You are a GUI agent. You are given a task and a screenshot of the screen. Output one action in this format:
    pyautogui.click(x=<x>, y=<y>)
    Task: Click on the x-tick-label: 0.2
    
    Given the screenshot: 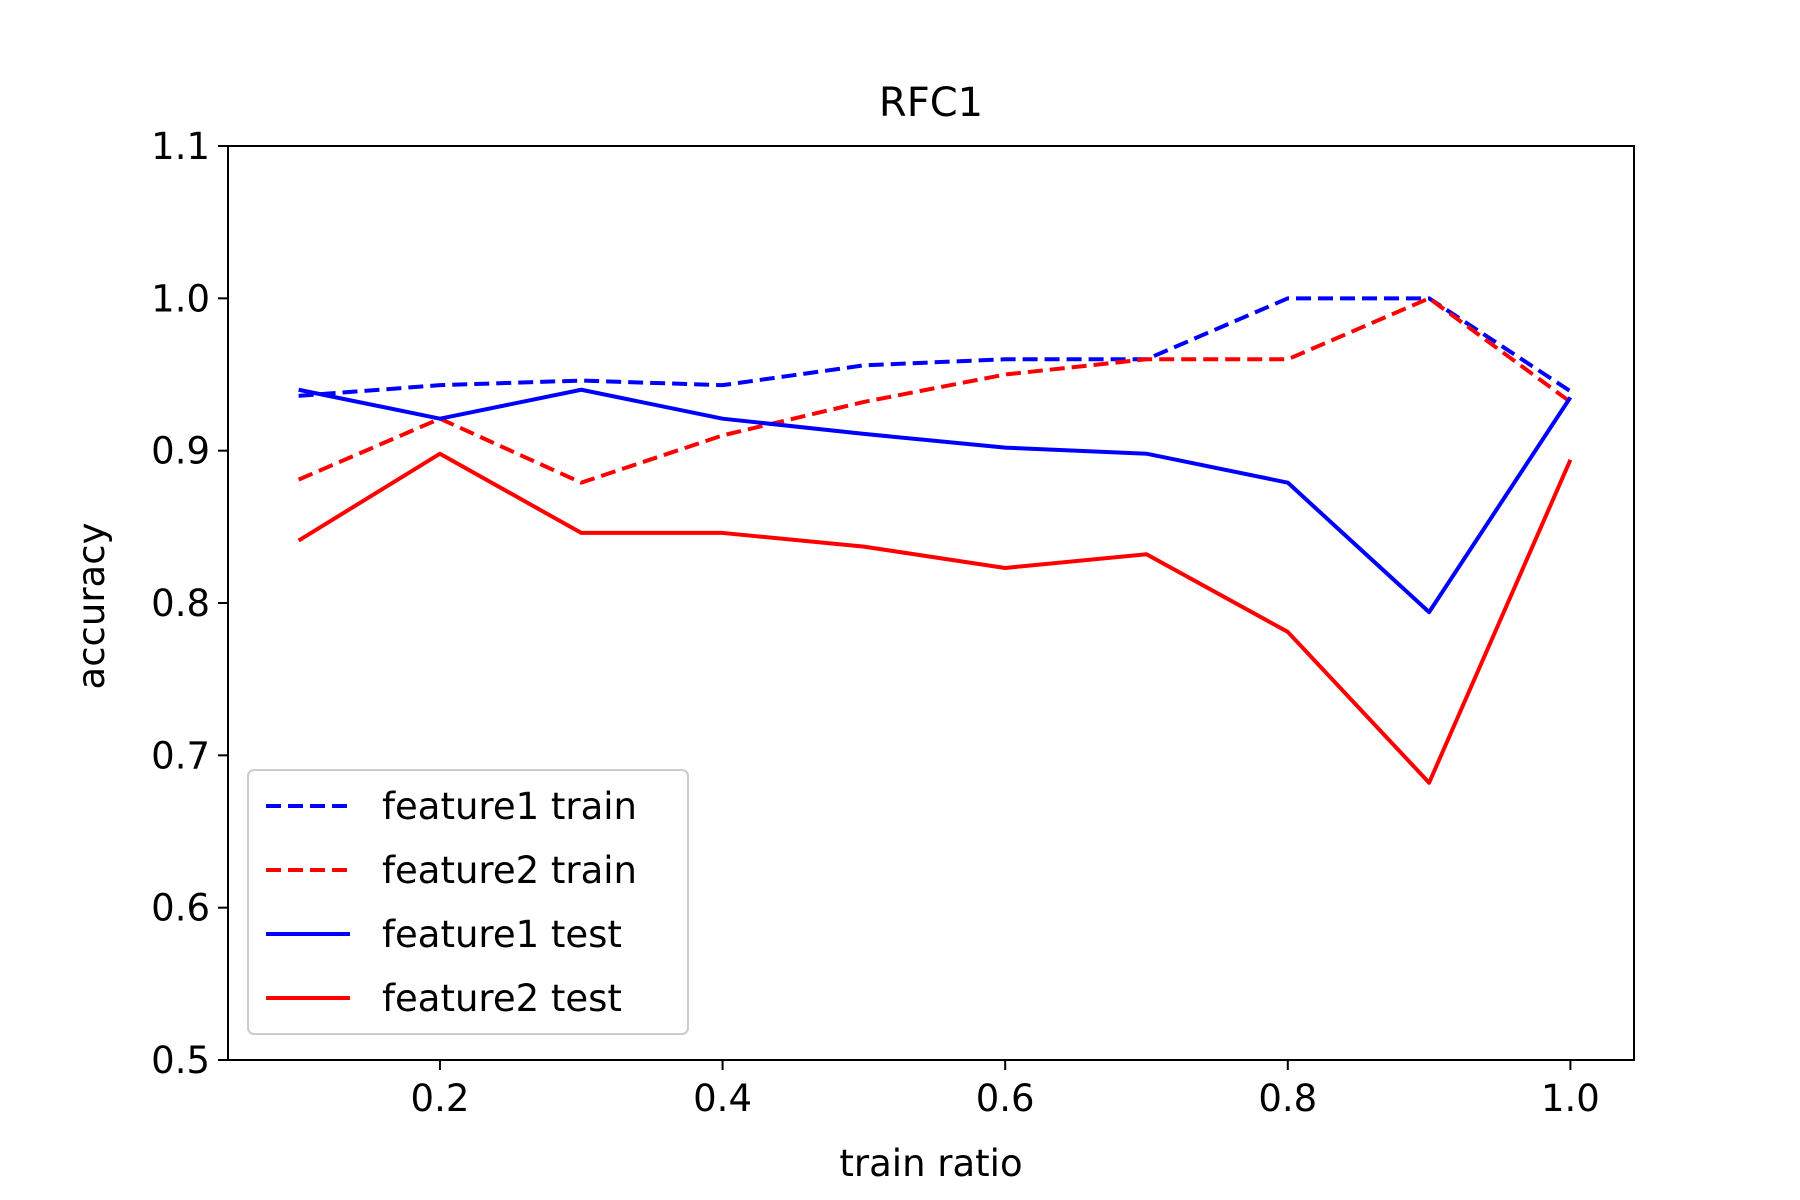 What is the action you would take?
    pyautogui.click(x=440, y=1098)
    